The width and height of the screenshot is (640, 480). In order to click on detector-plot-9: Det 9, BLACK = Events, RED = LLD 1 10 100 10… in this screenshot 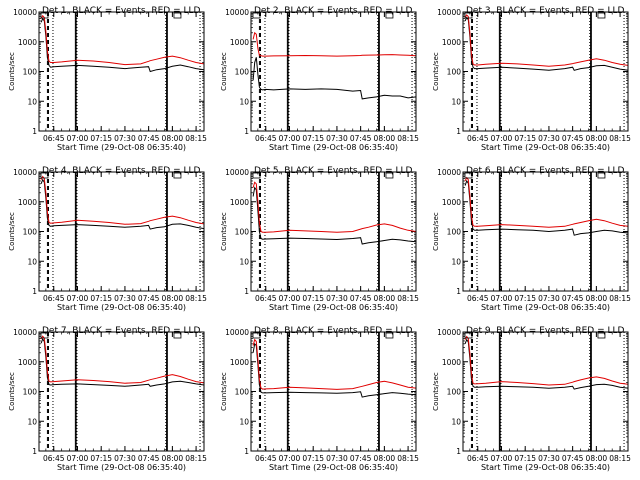, I will do `click(531, 399)`.